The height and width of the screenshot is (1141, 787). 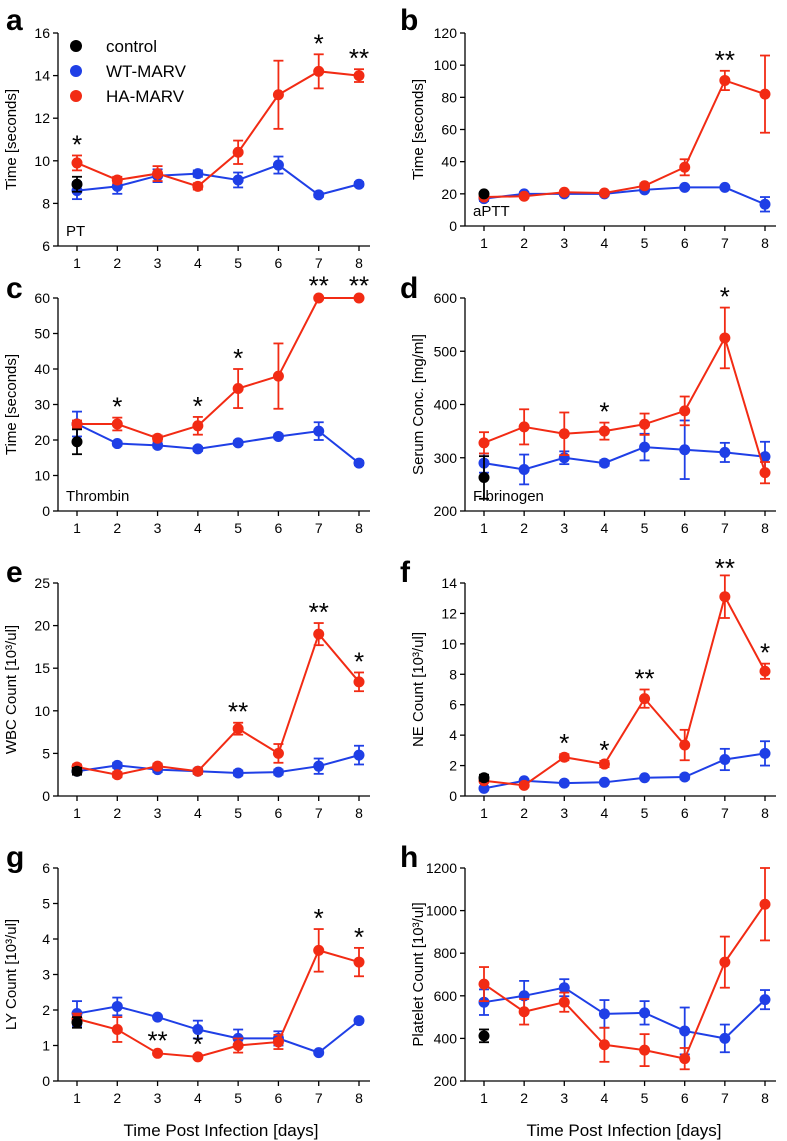 I want to click on y-tick-label-h: 1000, so click(x=441, y=911).